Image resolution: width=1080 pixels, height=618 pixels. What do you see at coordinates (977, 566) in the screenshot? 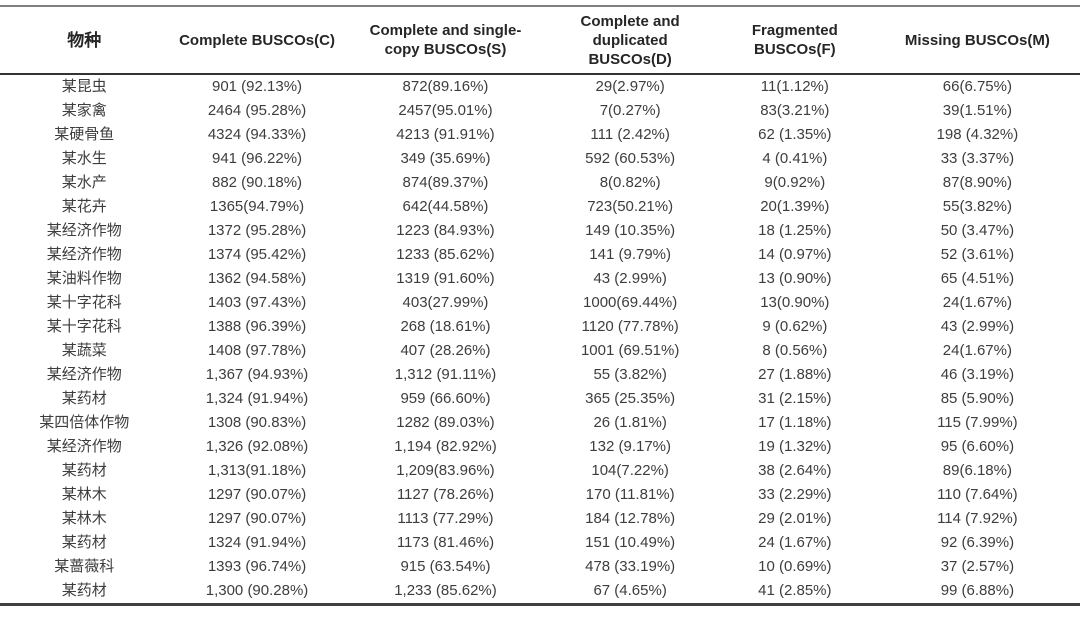
I see `value-cell: 37 (2.57%)` at bounding box center [977, 566].